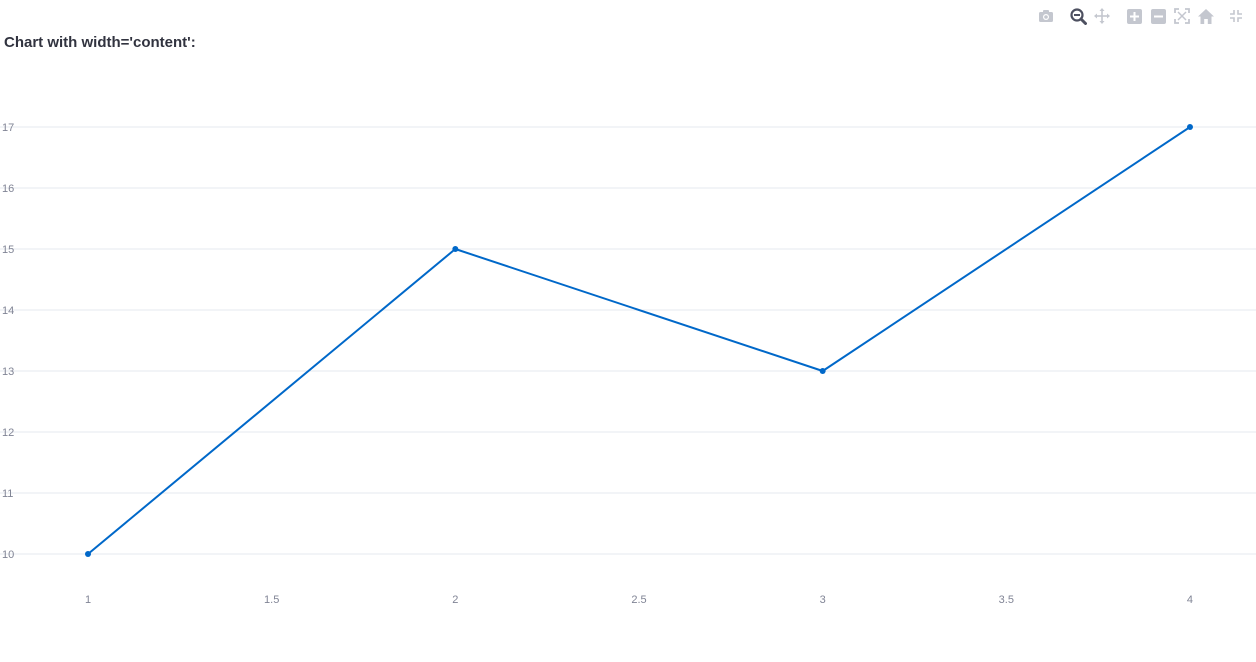 Image resolution: width=1256 pixels, height=662 pixels. What do you see at coordinates (271, 600) in the screenshot?
I see `x-tick-label: 1.5` at bounding box center [271, 600].